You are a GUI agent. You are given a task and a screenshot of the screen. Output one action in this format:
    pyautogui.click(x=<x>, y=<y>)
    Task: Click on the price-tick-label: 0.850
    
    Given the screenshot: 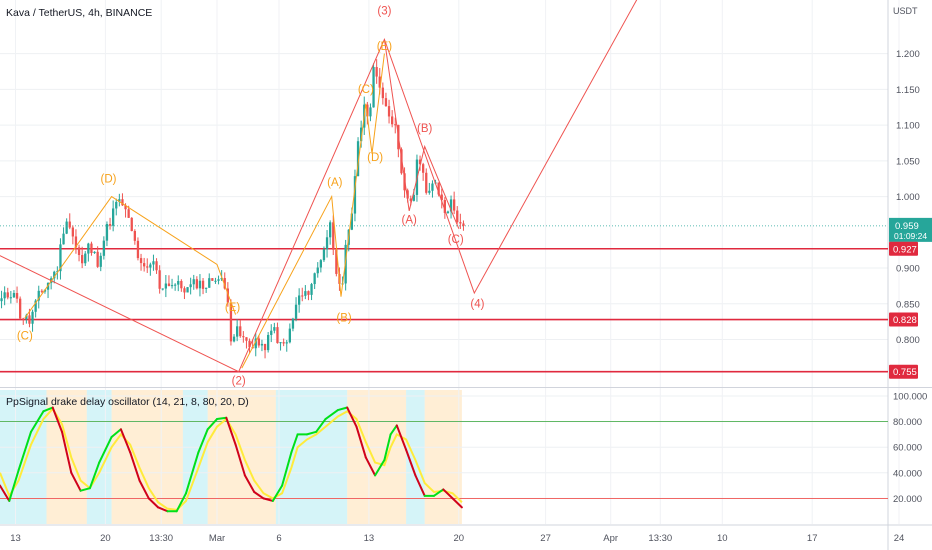 What is the action you would take?
    pyautogui.click(x=908, y=304)
    